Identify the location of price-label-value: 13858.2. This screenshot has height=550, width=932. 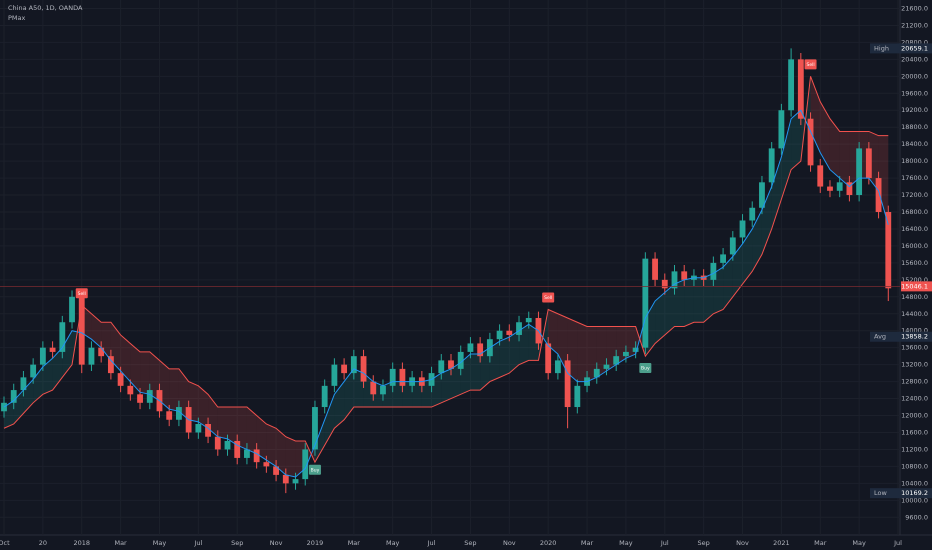
(914, 337).